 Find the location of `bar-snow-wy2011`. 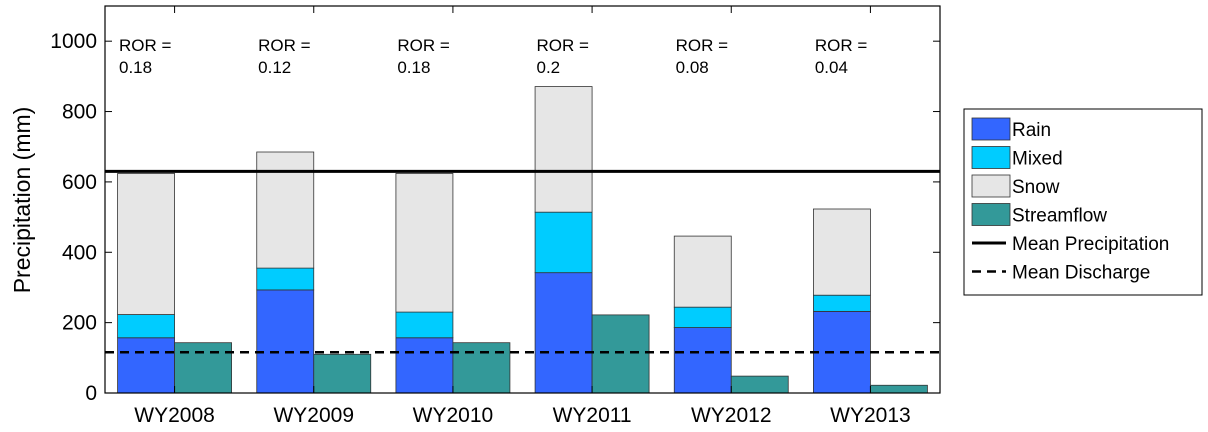

bar-snow-wy2011 is located at coordinates (563, 149).